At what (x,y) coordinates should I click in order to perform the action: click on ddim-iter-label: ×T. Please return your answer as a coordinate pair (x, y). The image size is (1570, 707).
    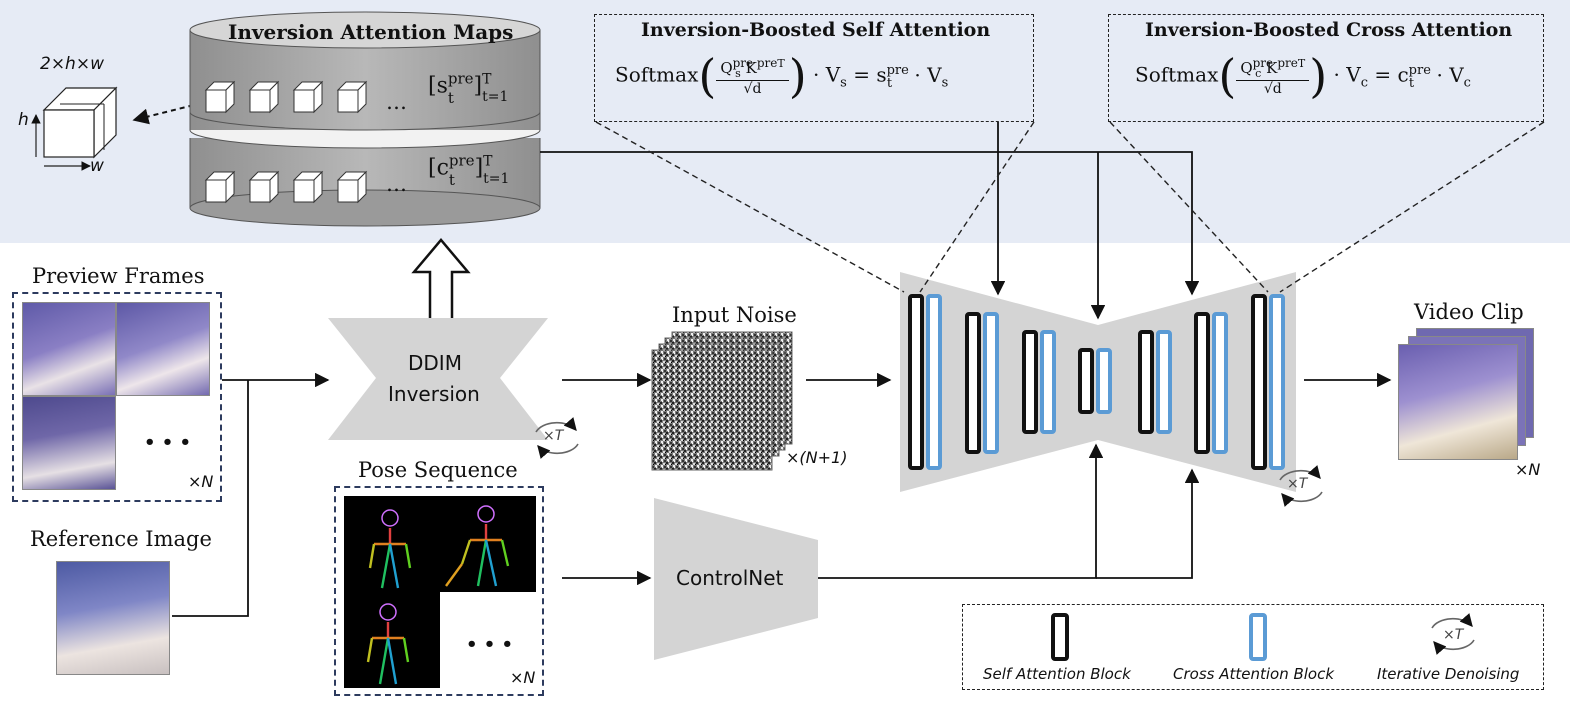
    Looking at the image, I should click on (553, 436).